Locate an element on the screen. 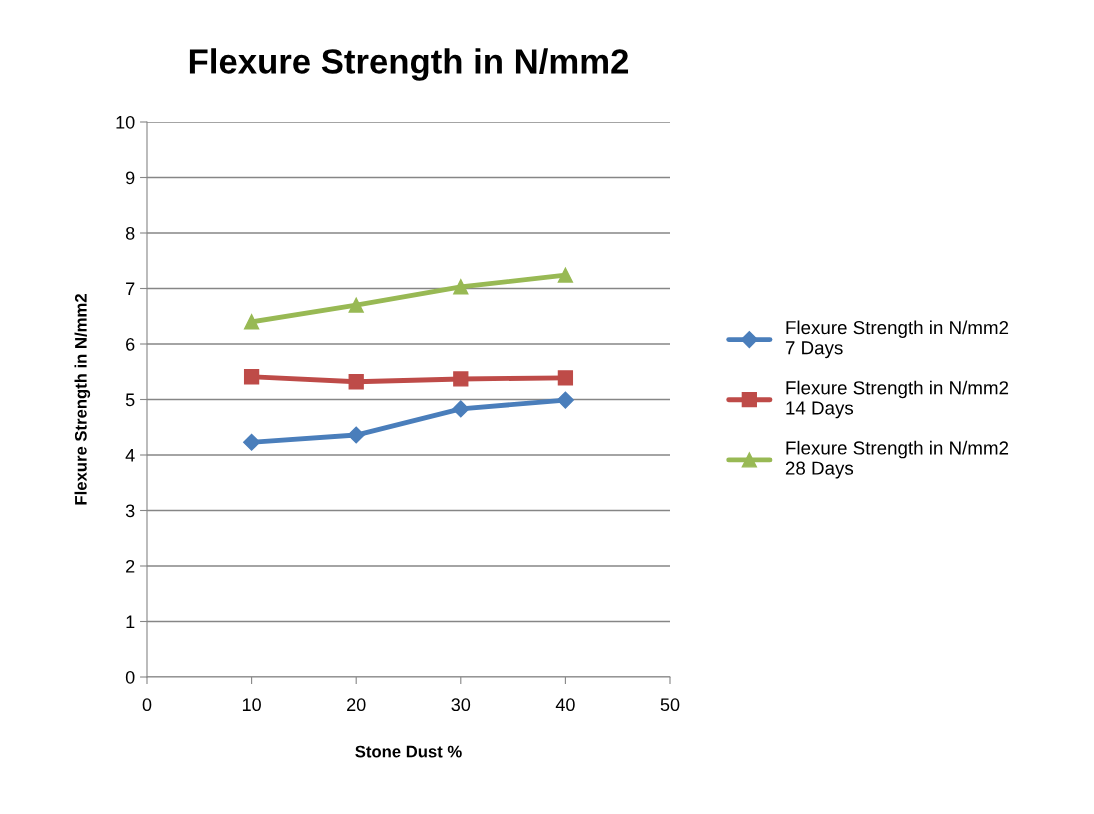 This screenshot has height=814, width=1094. legend-label: Flexure Strength in N/mm2 28 Days is located at coordinates (897, 459).